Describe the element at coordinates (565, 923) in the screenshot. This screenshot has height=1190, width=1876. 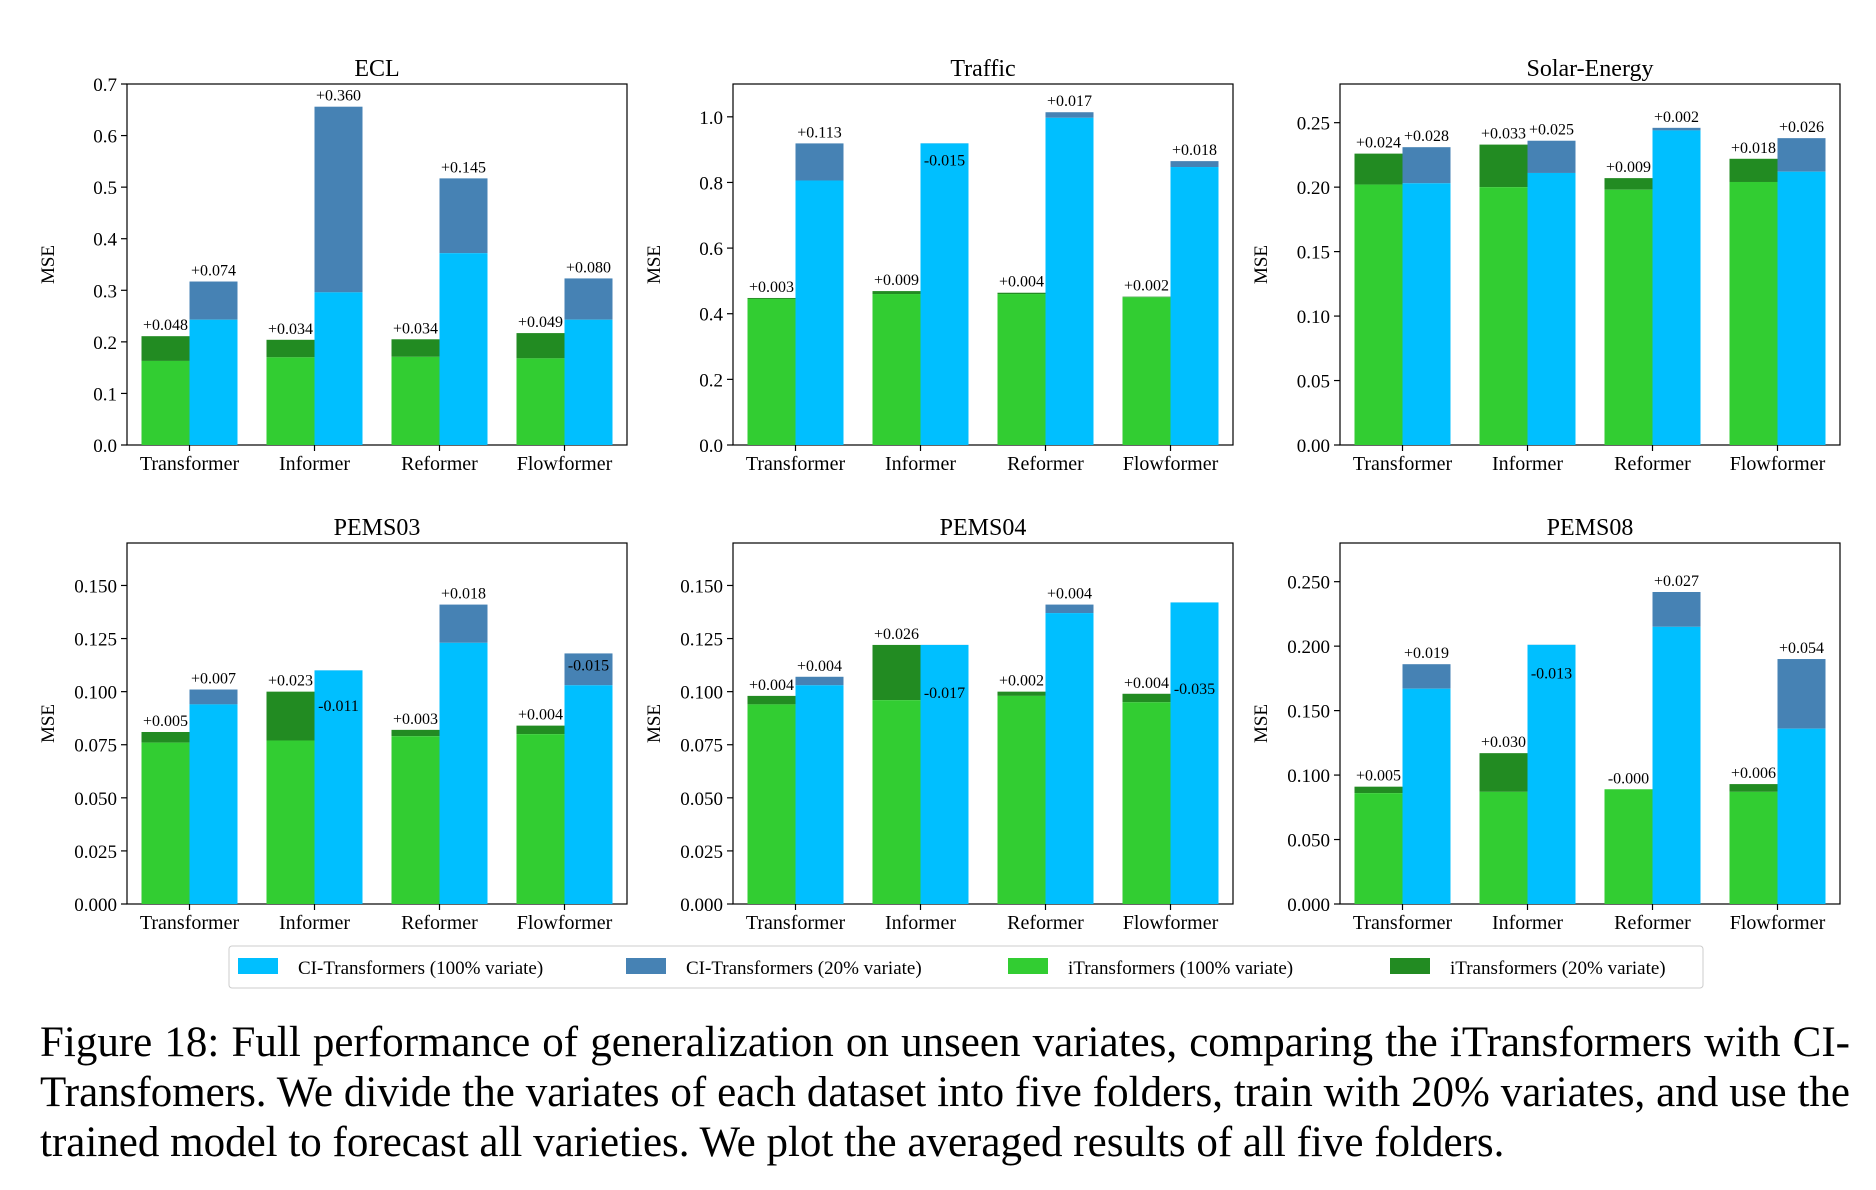
I see `x-tick-label: Flowformer` at that location.